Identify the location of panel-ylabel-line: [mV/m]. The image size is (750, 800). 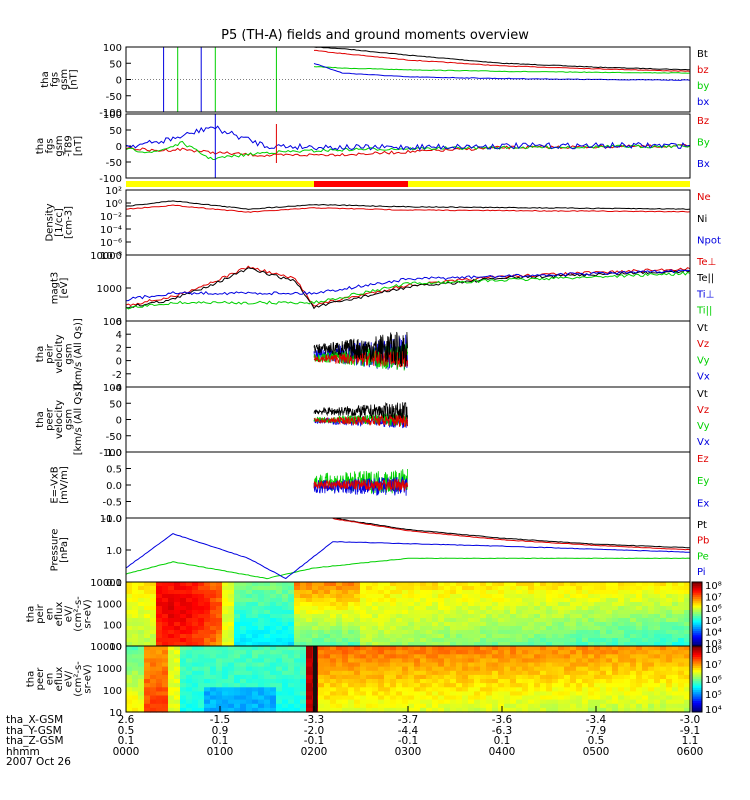
(64, 485).